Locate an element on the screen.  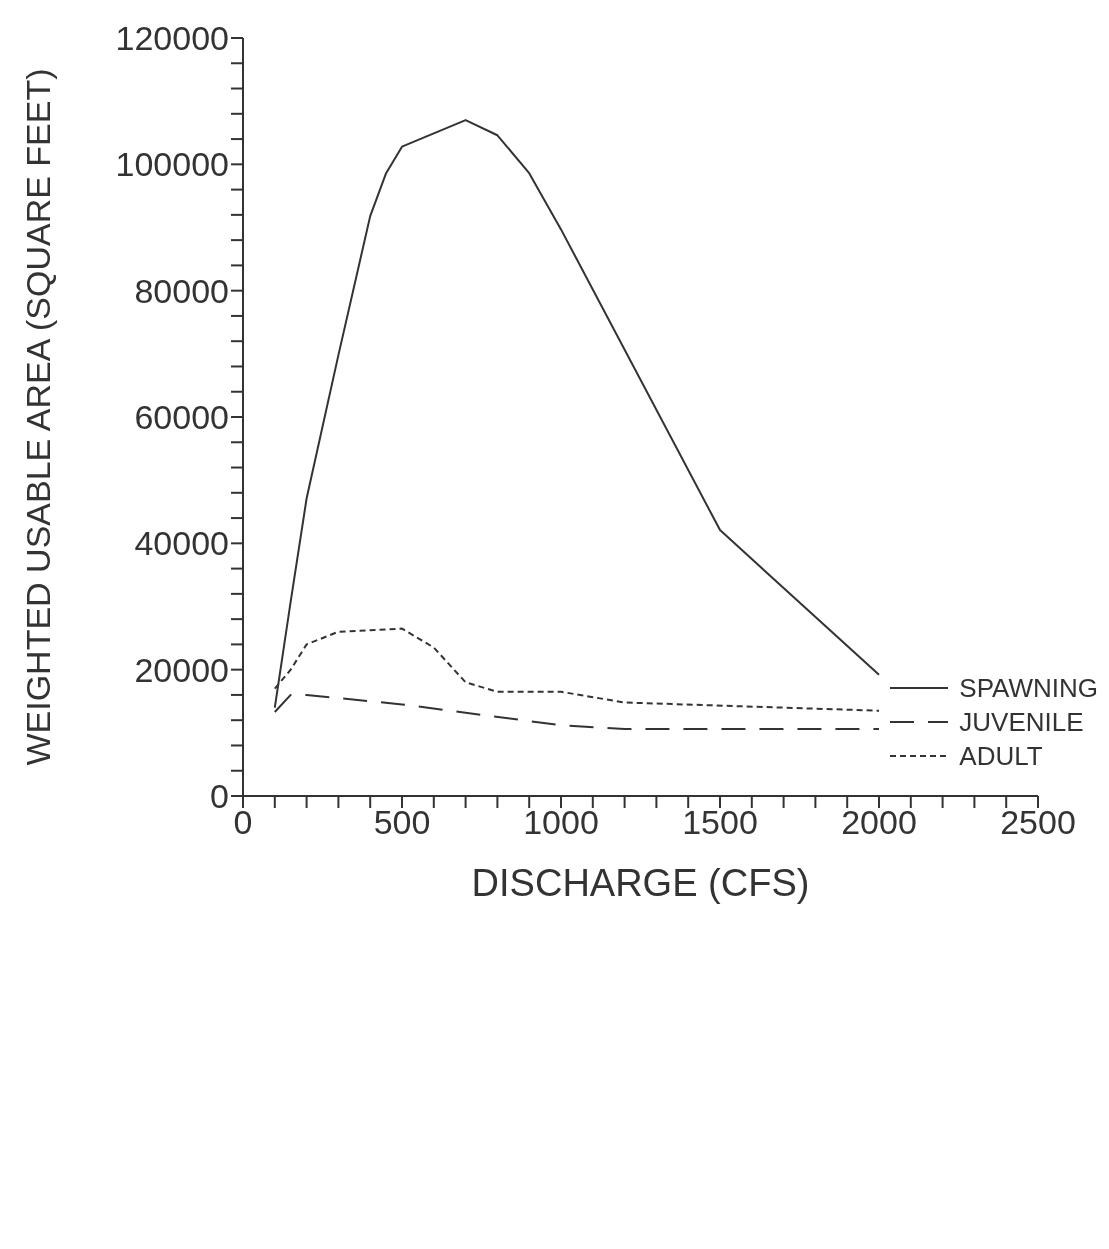
y-tick-label: 80000 is located at coordinates (181, 290).